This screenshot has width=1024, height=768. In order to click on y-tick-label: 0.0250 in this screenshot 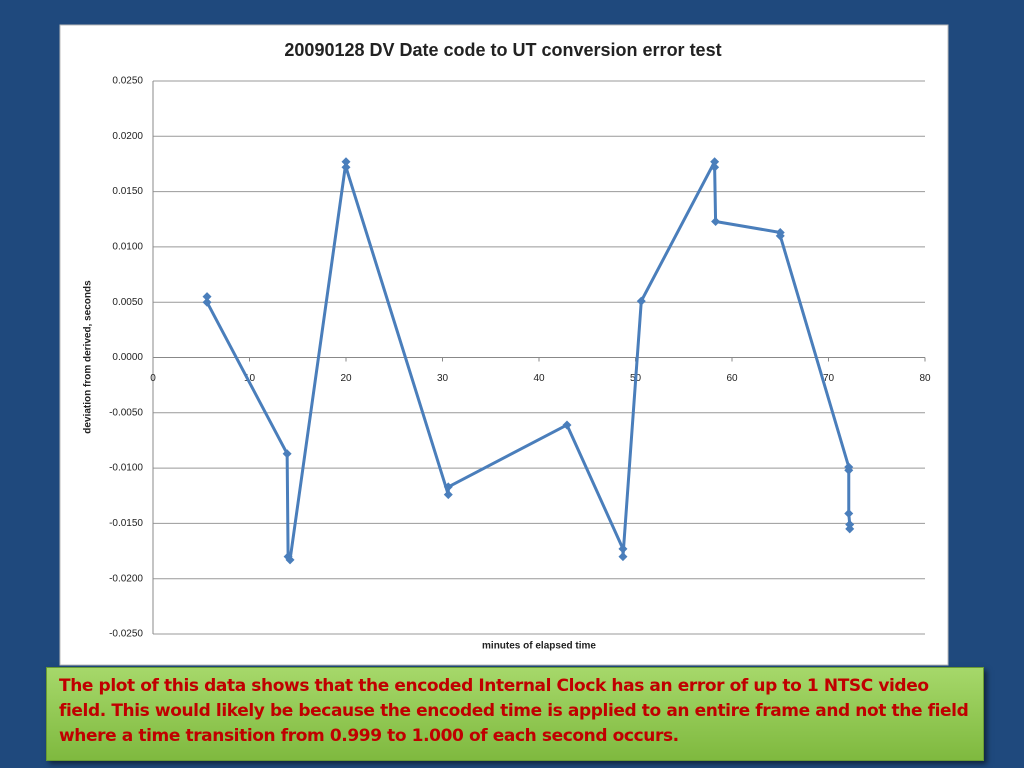, I will do `click(127, 81)`.